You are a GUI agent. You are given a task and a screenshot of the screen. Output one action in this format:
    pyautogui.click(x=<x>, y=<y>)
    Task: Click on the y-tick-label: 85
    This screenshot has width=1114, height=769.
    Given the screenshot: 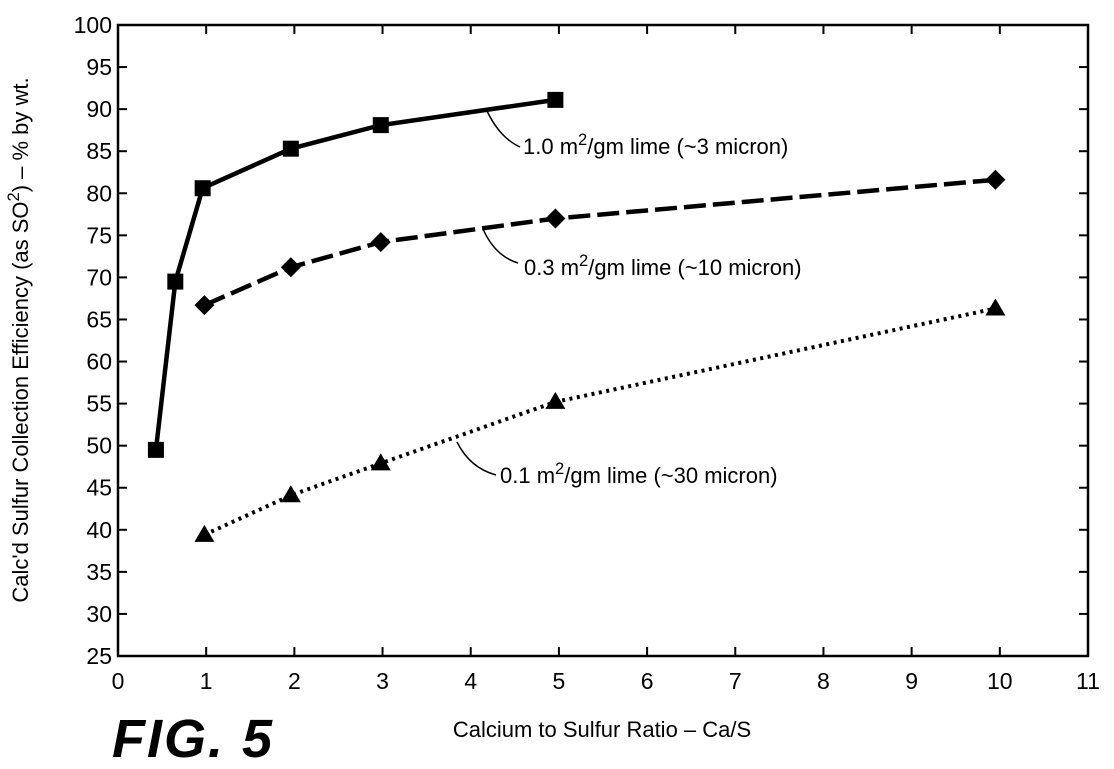 What is the action you would take?
    pyautogui.click(x=99, y=151)
    